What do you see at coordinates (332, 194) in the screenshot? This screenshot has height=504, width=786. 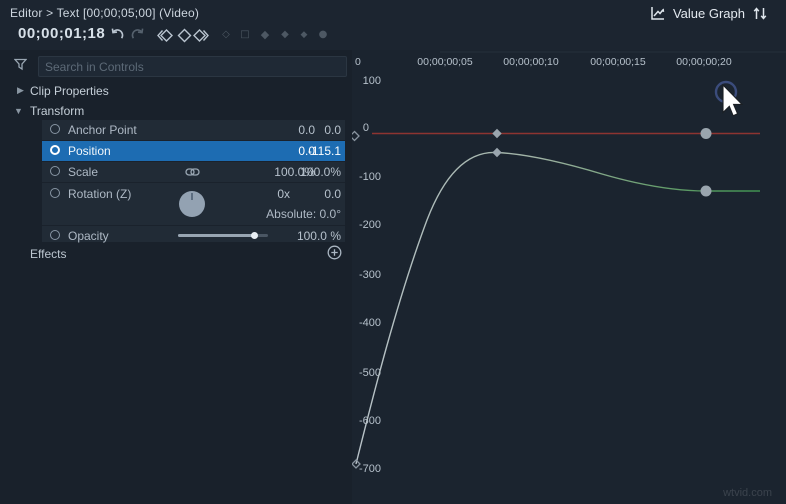 I see `rotation-degrees-value: 0.0` at bounding box center [332, 194].